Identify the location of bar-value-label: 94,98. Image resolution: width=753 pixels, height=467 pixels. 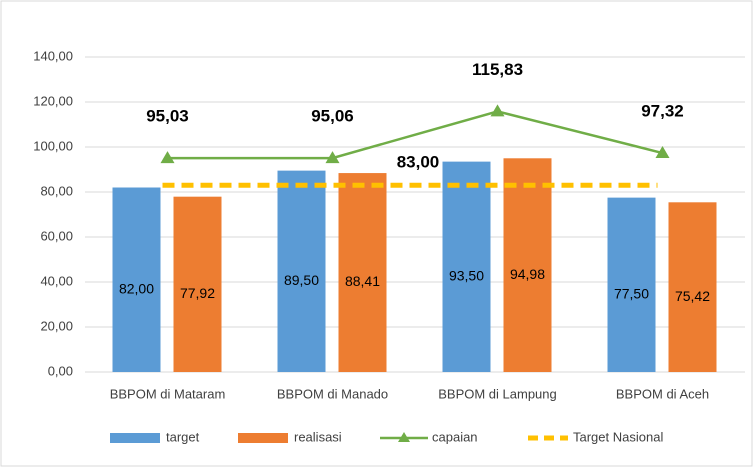
(527, 274).